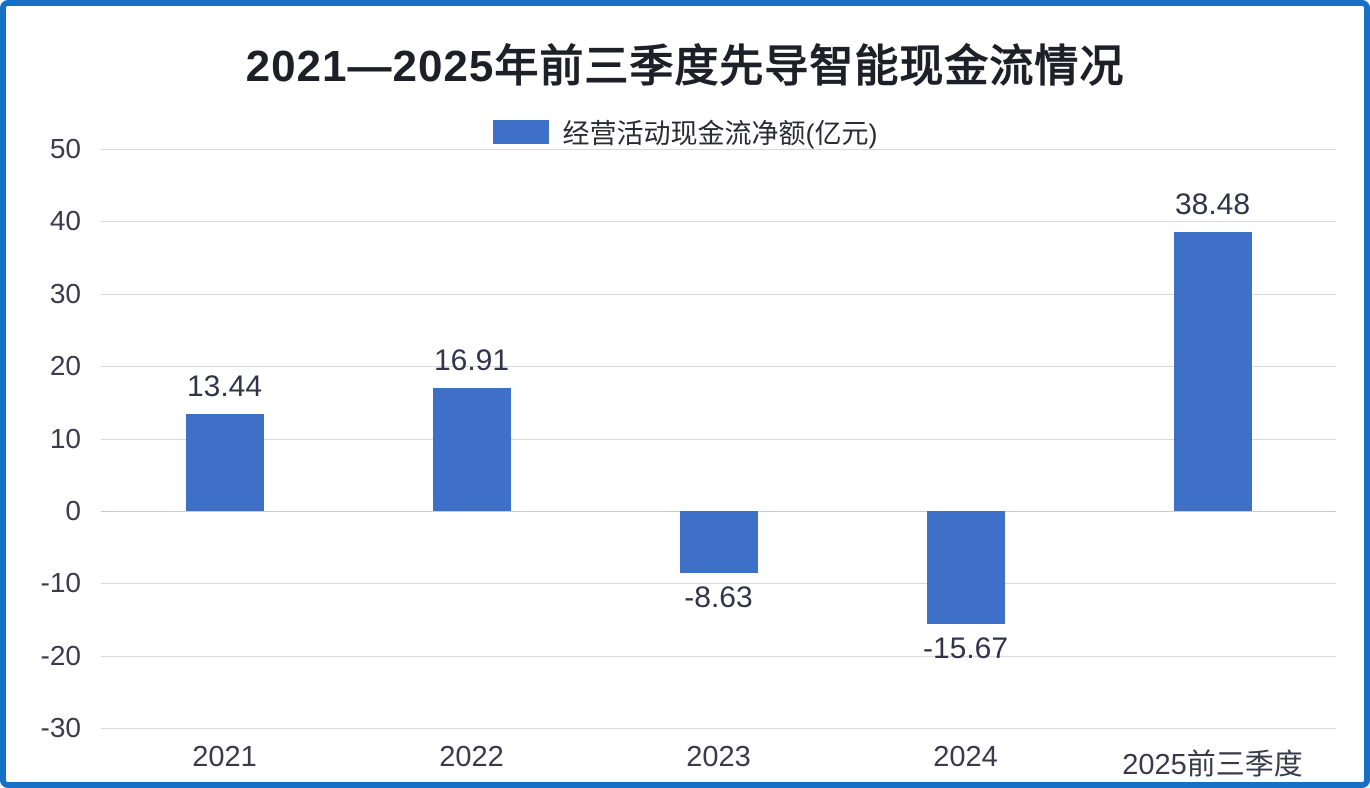  Describe the element at coordinates (65, 366) in the screenshot. I see `y-axis-tick-label: 20` at that location.